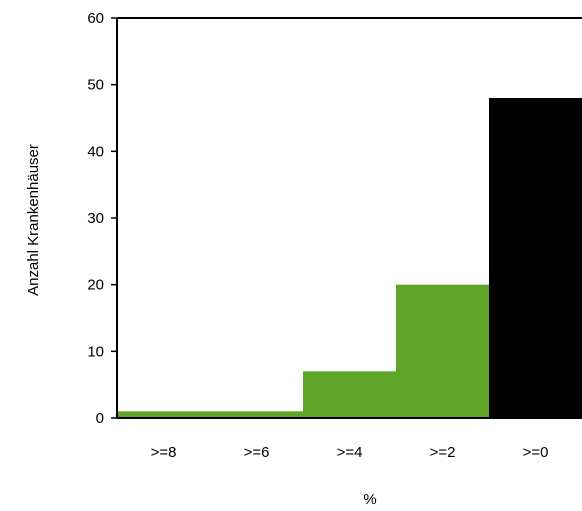  I want to click on x-axis: >=8 >=6 >=4 >=2 >=0, so click(350, 452).